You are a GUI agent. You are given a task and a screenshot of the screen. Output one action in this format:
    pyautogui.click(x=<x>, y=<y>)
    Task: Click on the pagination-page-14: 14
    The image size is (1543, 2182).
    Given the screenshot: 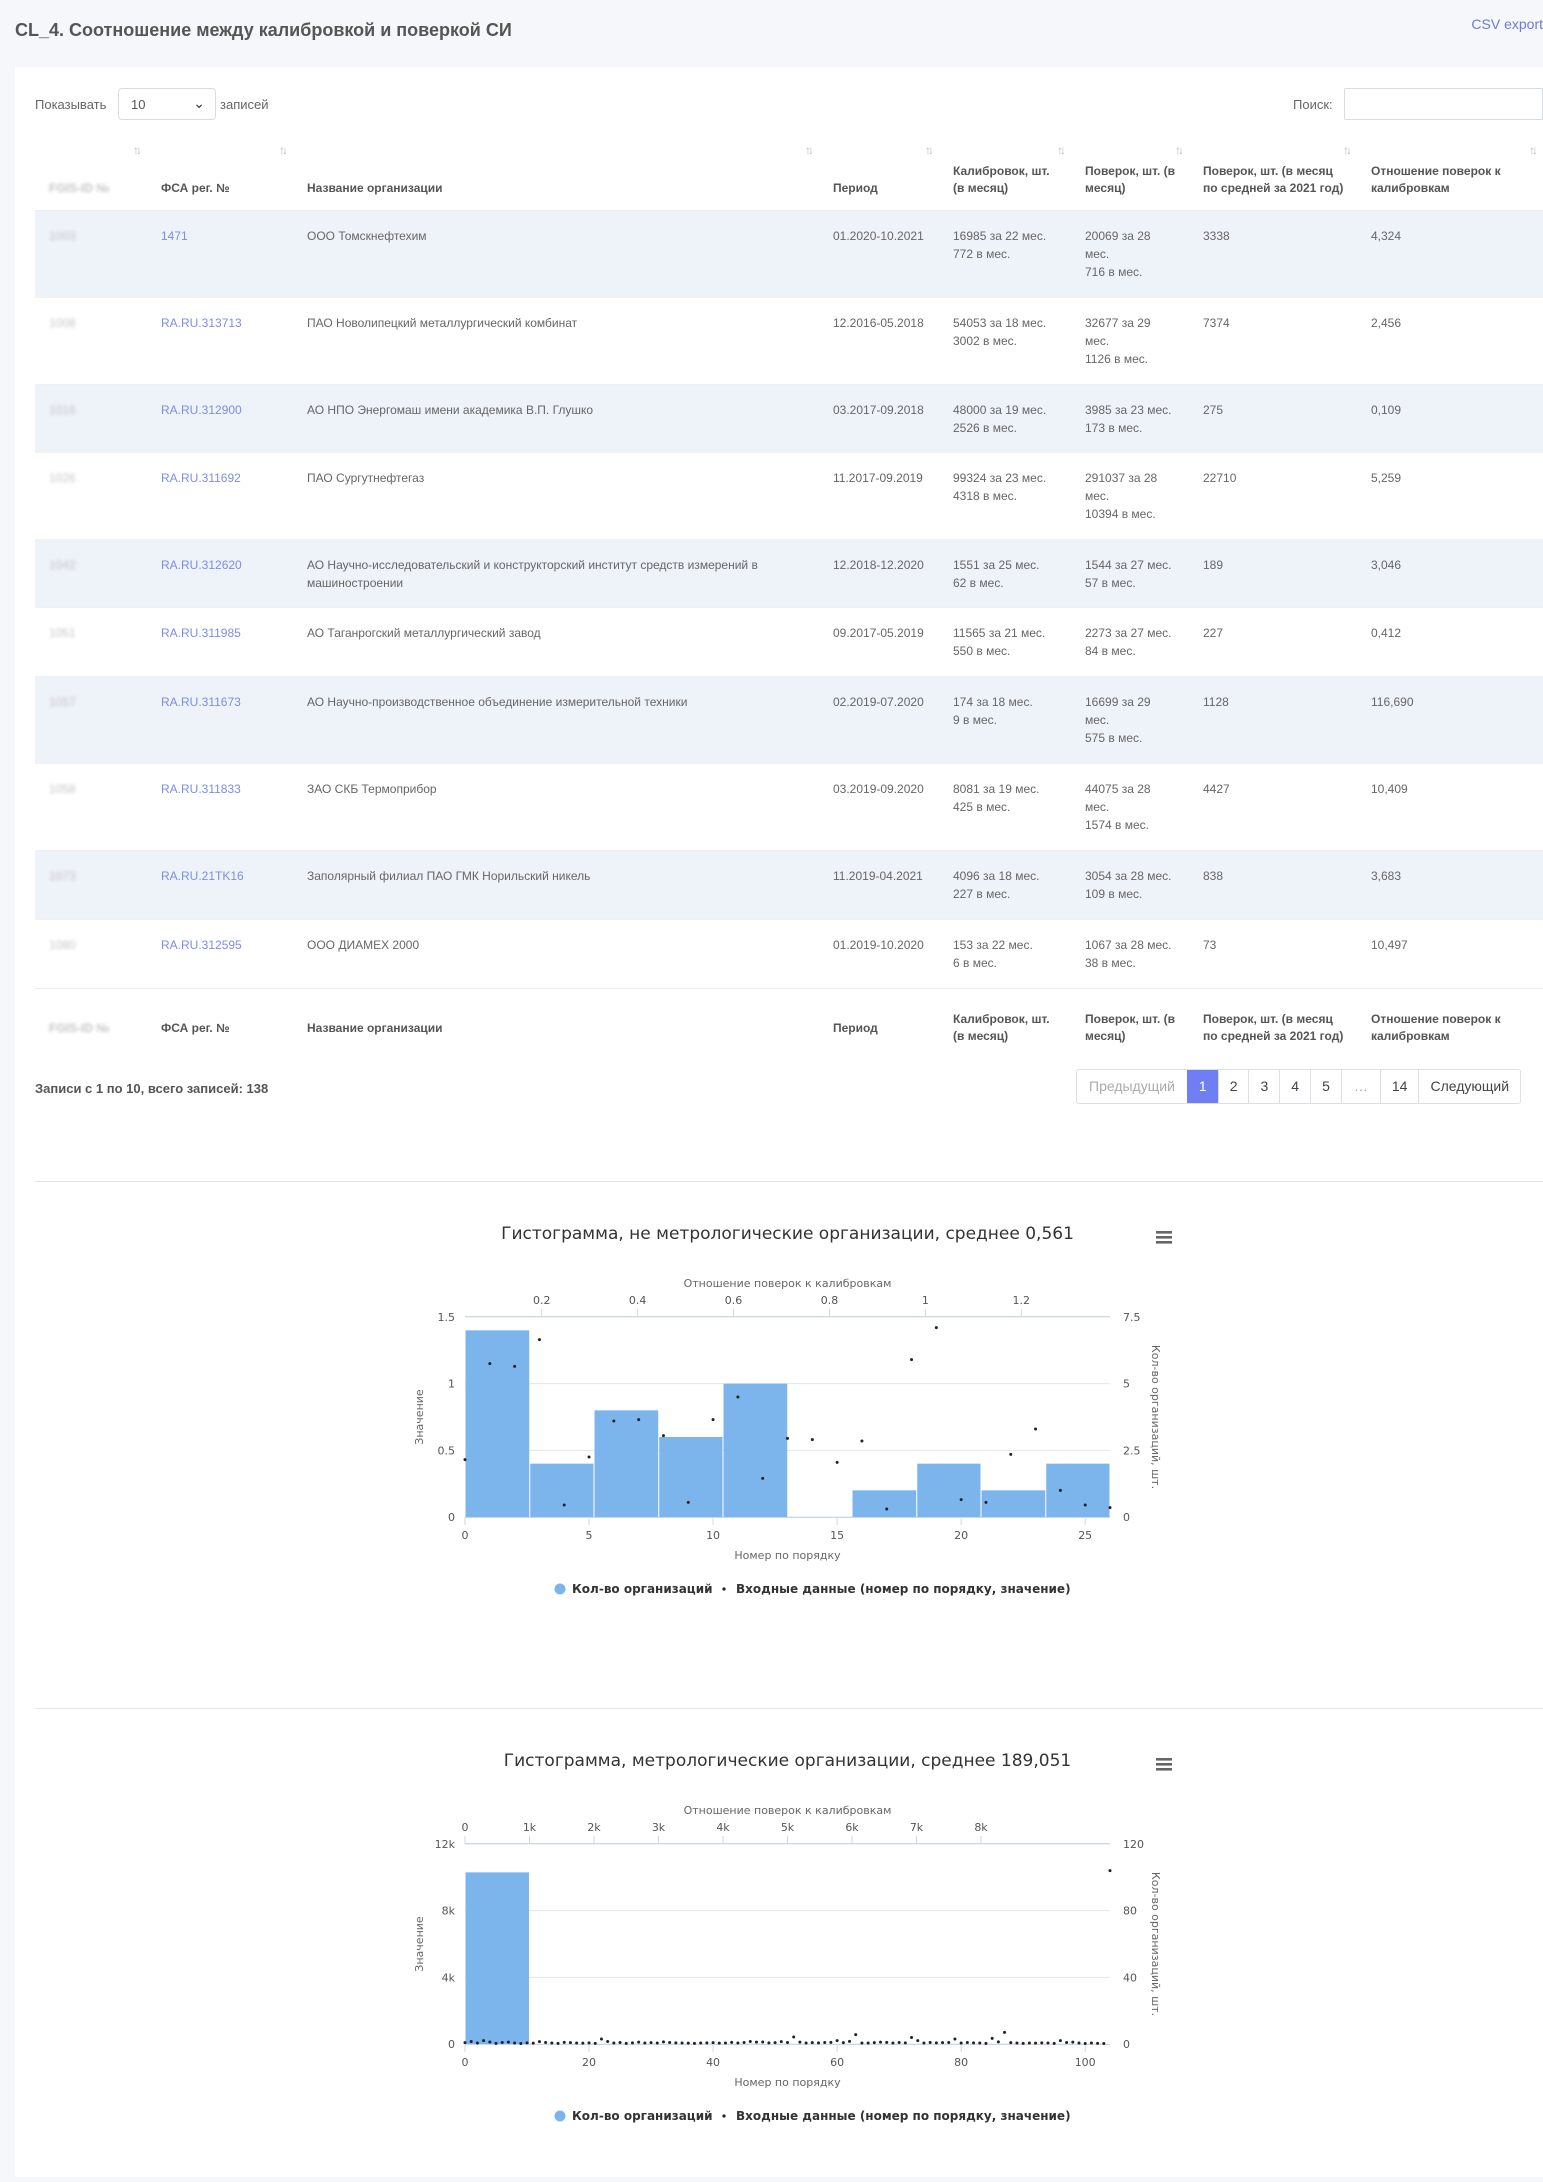 What is the action you would take?
    pyautogui.click(x=1399, y=1086)
    